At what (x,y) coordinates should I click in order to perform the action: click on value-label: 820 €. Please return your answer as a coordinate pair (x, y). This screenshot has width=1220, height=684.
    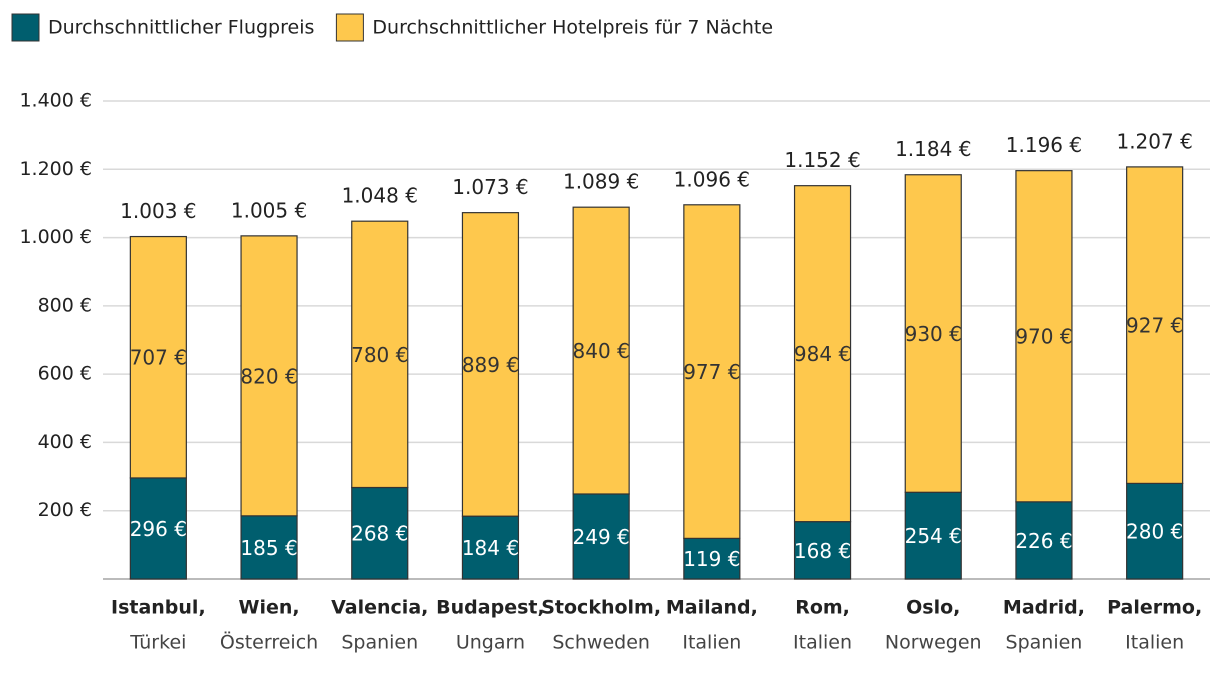
    Looking at the image, I should click on (268, 376).